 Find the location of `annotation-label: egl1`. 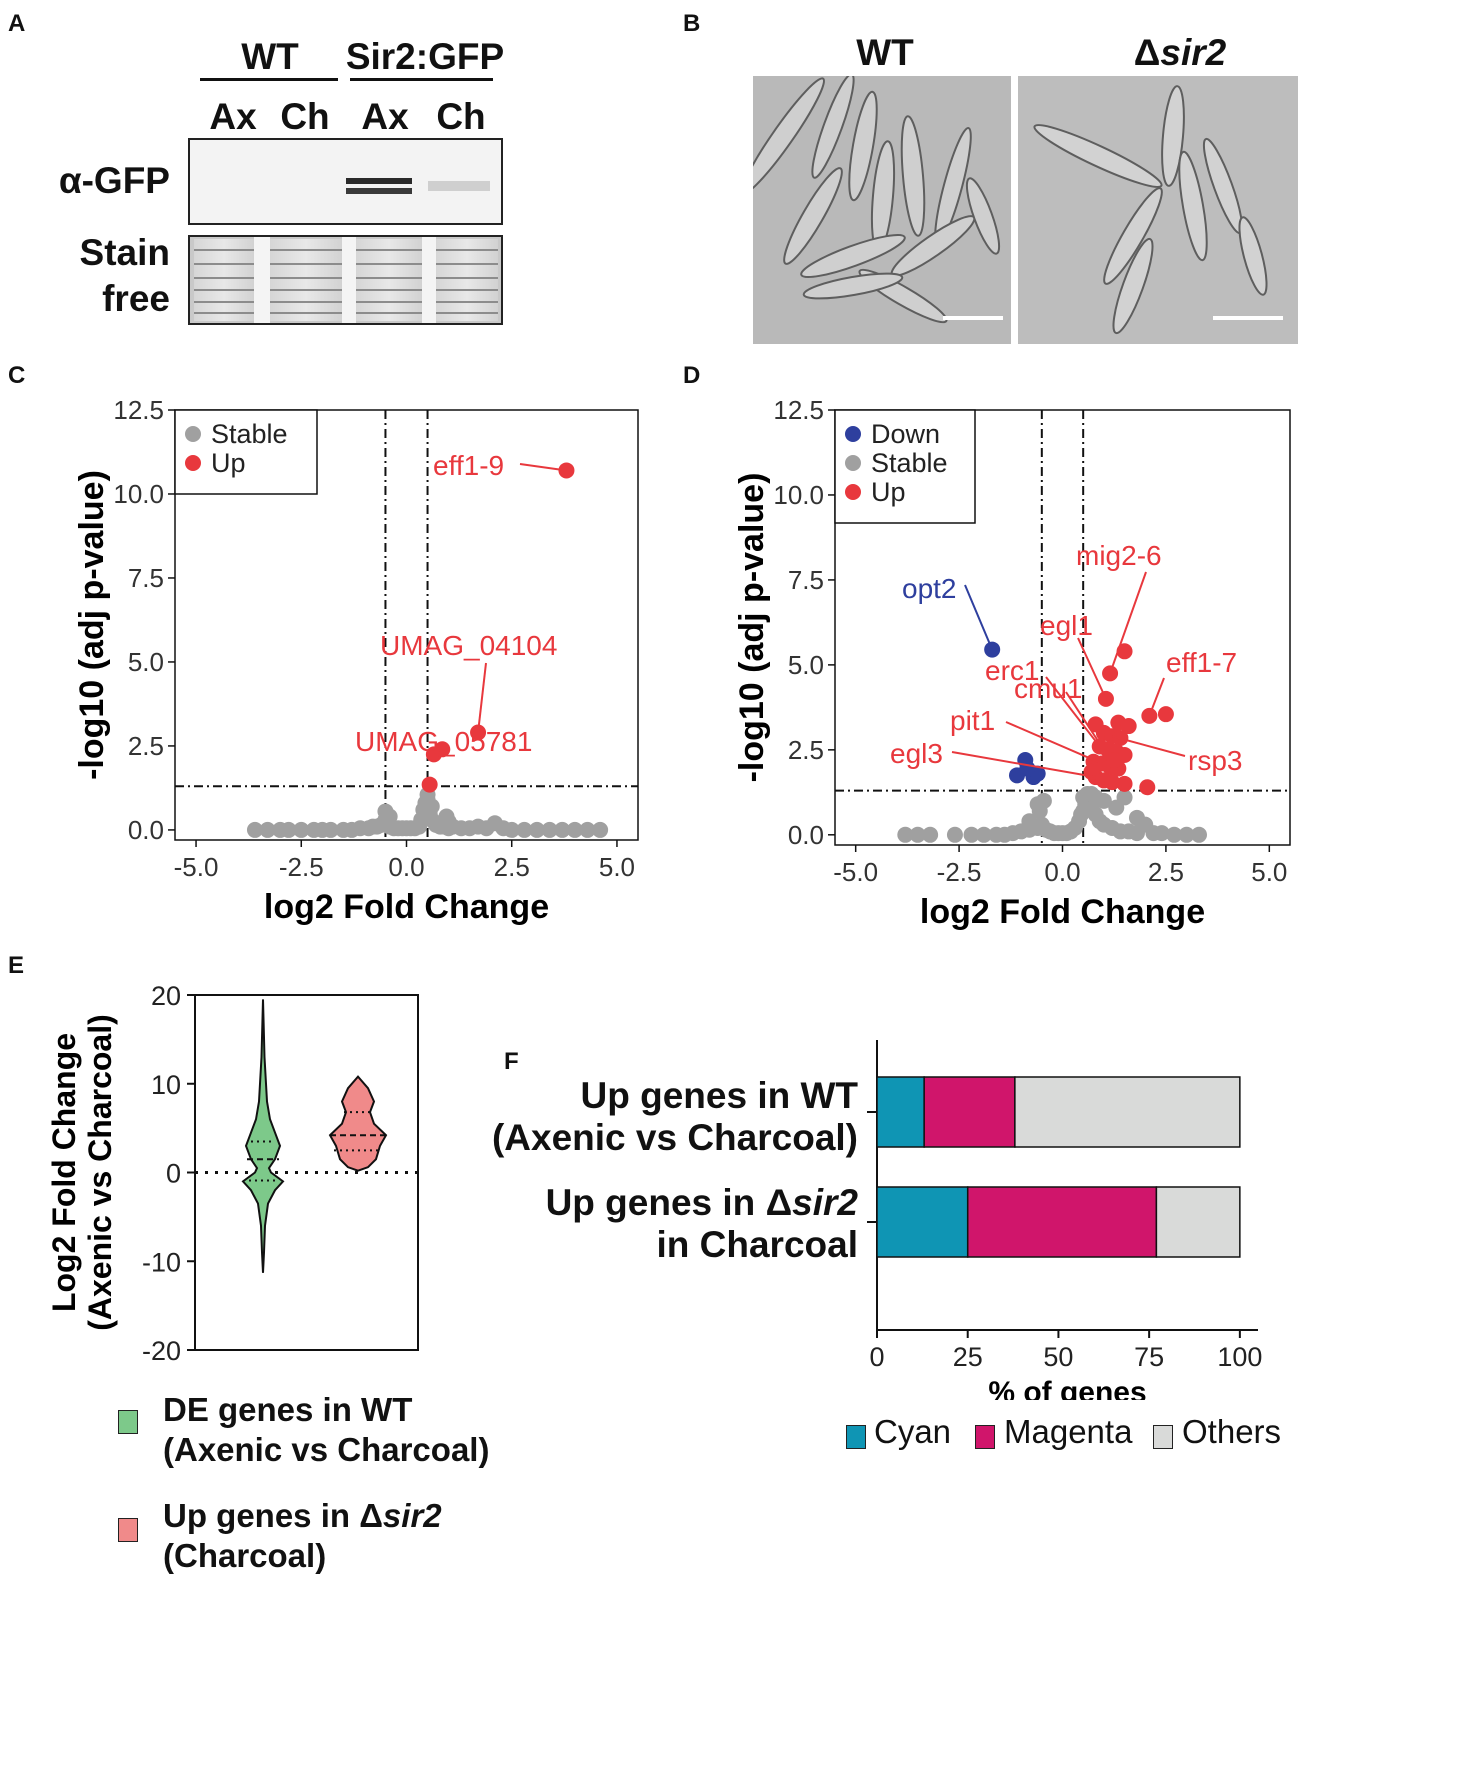

annotation-label: egl1 is located at coordinates (1066, 625).